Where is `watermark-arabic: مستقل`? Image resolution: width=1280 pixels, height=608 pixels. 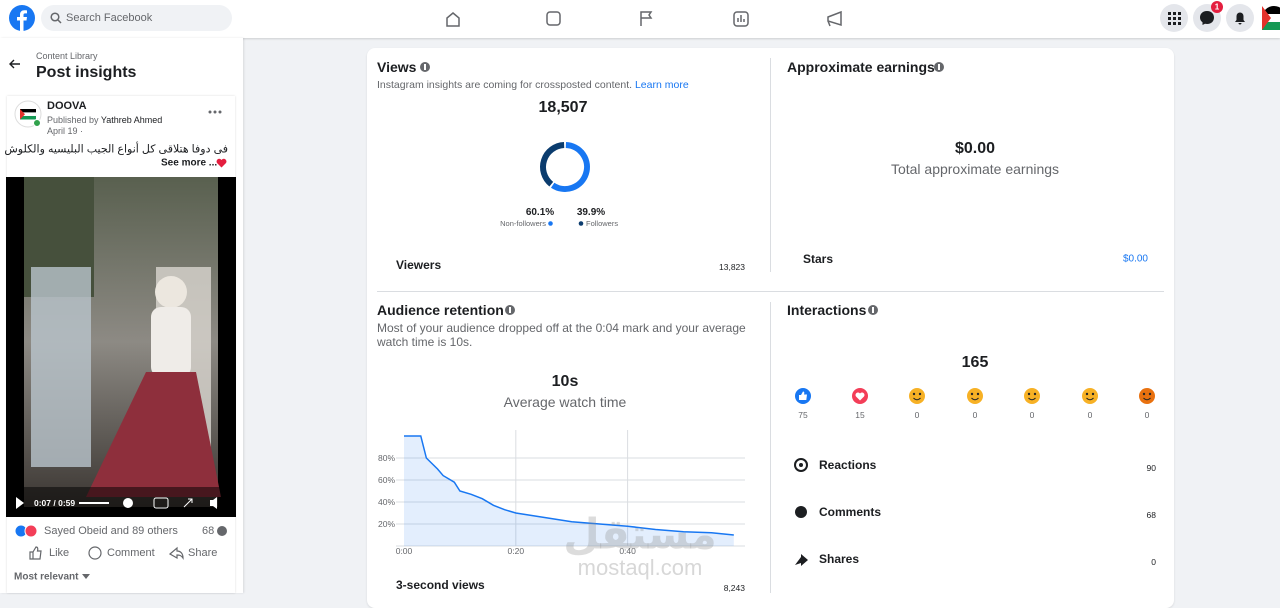 watermark-arabic: مستقل is located at coordinates (640, 534).